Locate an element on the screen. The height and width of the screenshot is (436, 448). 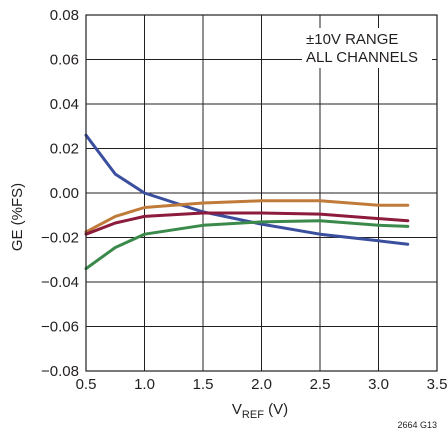
annotation-background is located at coordinates (367, 48).